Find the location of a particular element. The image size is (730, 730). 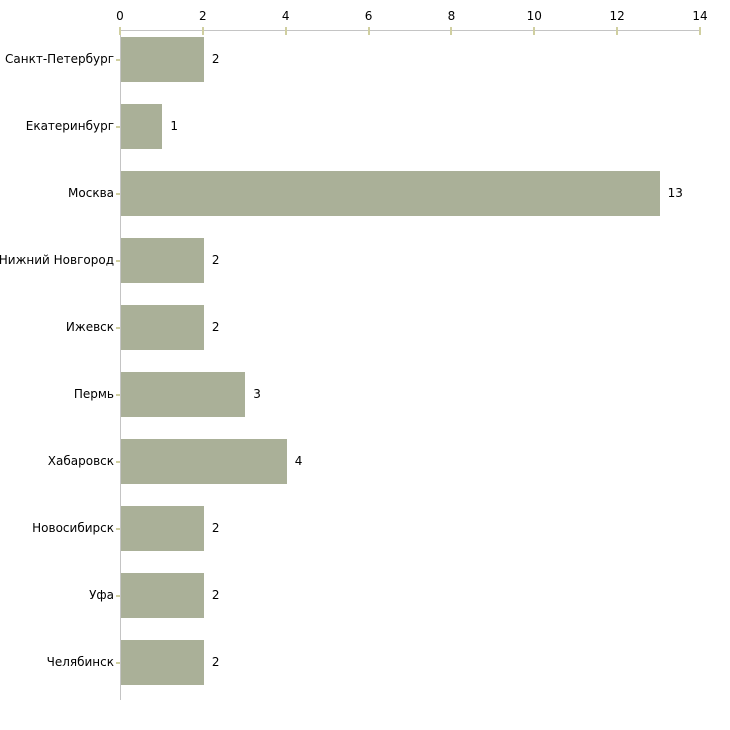

category-label: Москва is located at coordinates (91, 192).